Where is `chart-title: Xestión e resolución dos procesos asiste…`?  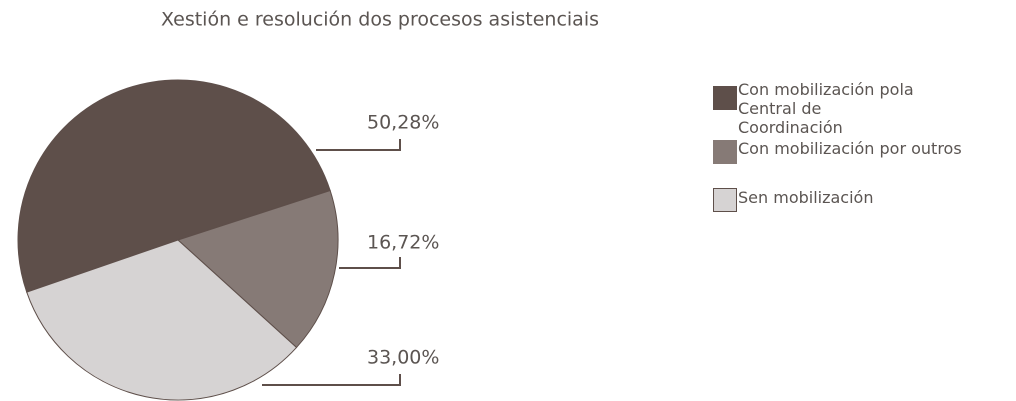
chart-title: Xestión e resolución dos procesos asiste… is located at coordinates (380, 20).